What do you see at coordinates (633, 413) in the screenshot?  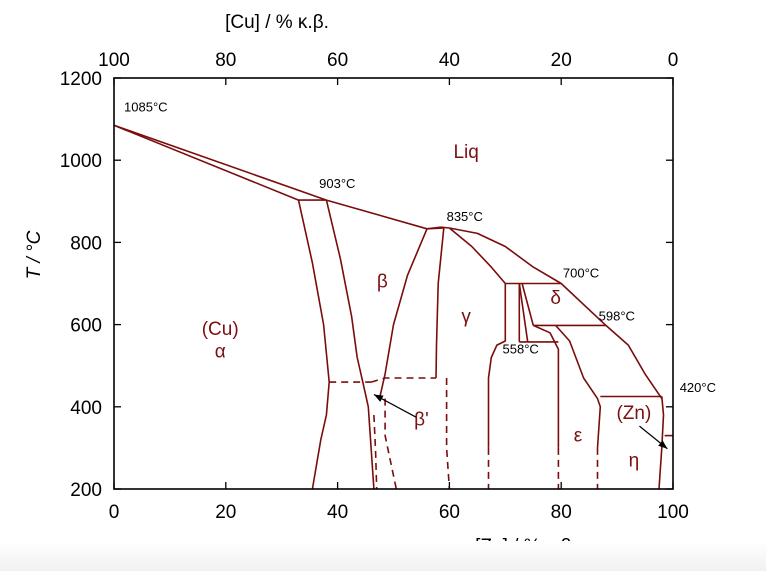 I see `region-label: (Zn)` at bounding box center [633, 413].